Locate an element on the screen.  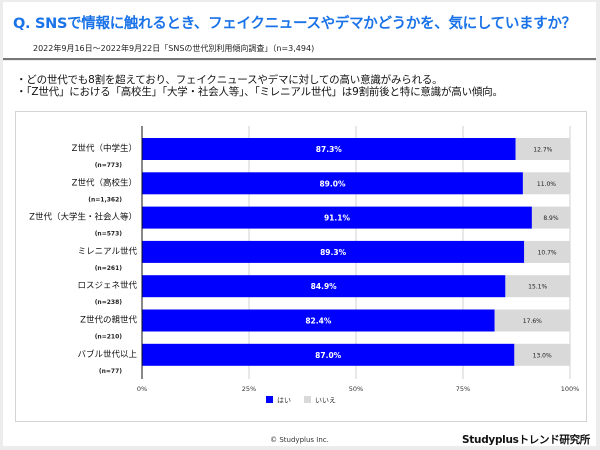
bar-no-label: 10.7% is located at coordinates (547, 252).